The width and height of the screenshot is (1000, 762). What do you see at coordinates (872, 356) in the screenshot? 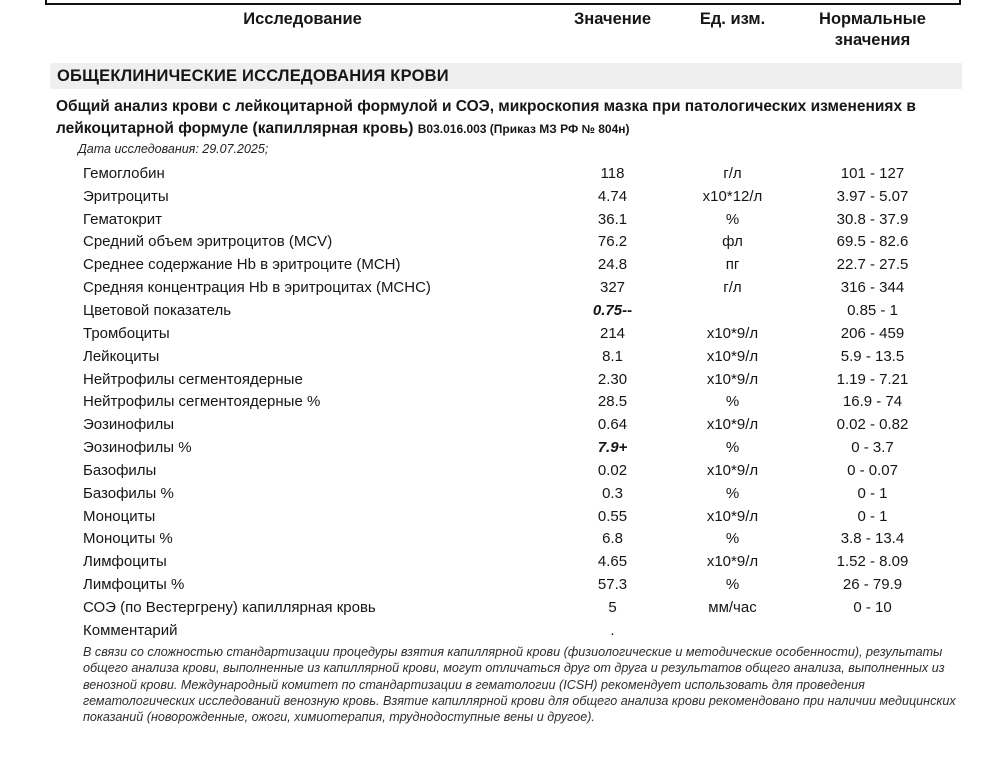
I see `row-normal: 5.9 - 13.5` at bounding box center [872, 356].